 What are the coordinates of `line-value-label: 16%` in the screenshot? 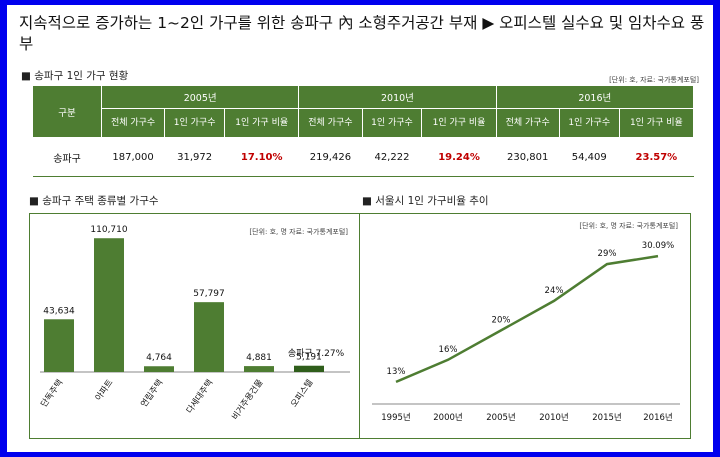 It's located at (448, 350).